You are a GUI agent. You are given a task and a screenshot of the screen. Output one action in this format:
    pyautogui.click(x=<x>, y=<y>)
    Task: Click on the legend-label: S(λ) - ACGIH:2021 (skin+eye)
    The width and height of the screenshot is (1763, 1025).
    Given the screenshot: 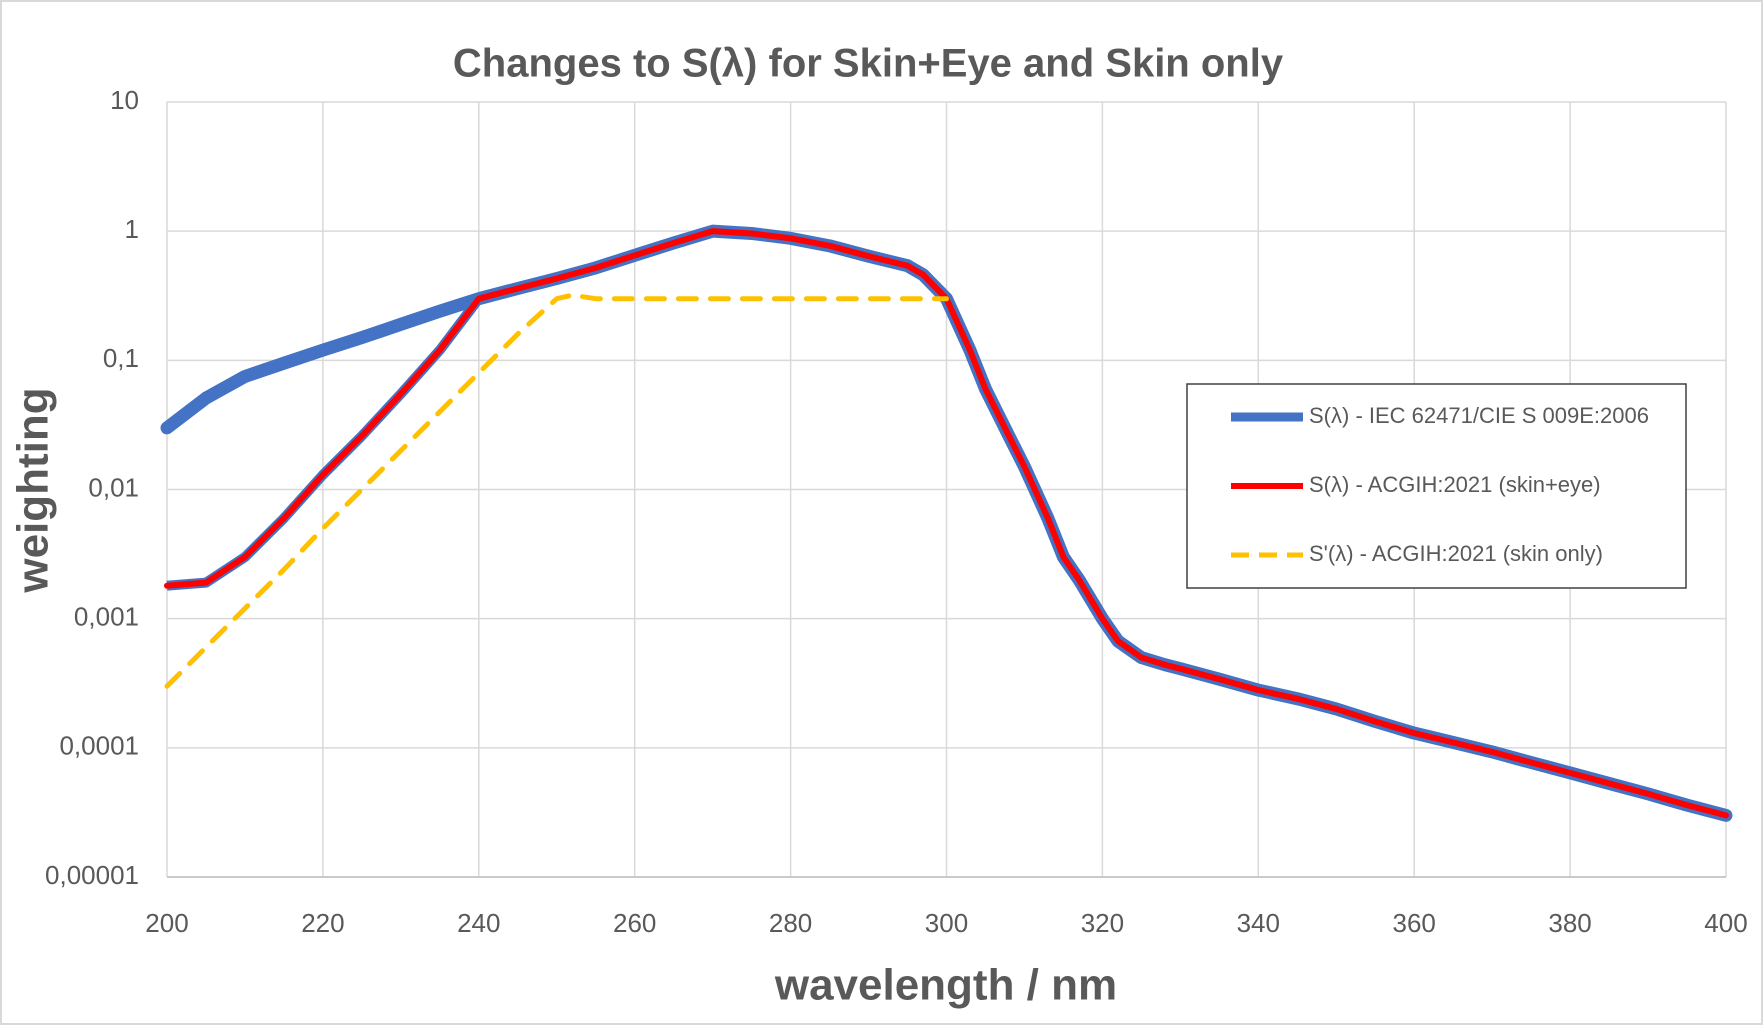 What is the action you would take?
    pyautogui.click(x=1455, y=484)
    